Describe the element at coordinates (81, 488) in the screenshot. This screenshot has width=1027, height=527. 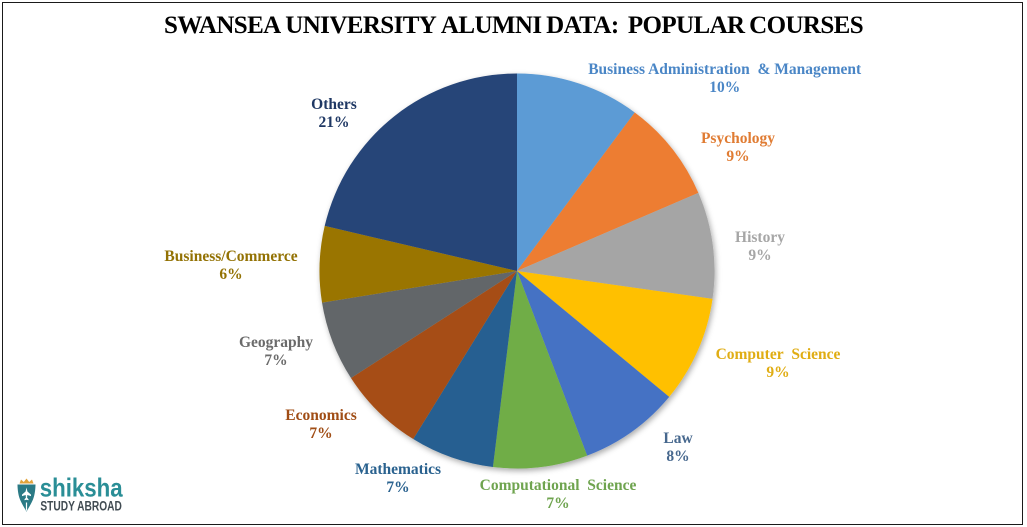
I see `svg-text: shiksha` at that location.